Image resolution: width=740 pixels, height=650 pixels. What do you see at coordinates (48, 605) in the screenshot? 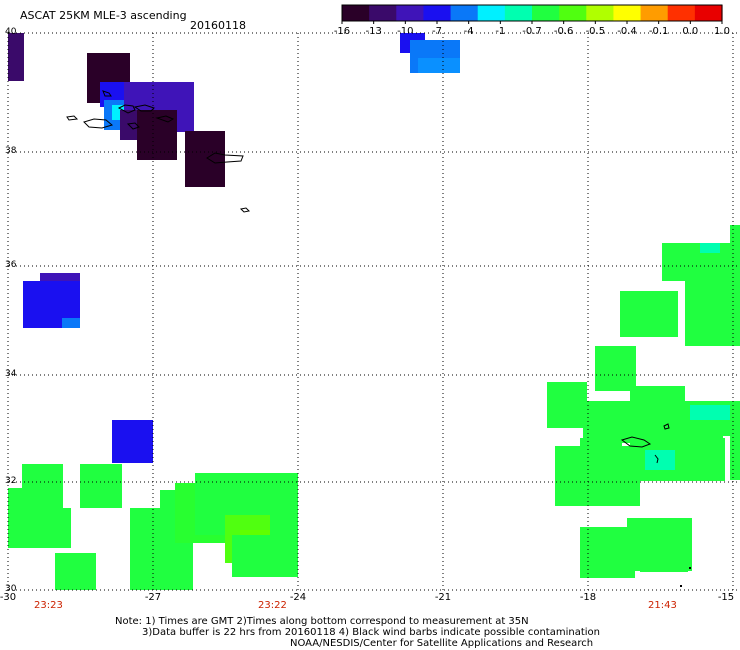
I see `pass-time-1: 23:23` at bounding box center [48, 605].